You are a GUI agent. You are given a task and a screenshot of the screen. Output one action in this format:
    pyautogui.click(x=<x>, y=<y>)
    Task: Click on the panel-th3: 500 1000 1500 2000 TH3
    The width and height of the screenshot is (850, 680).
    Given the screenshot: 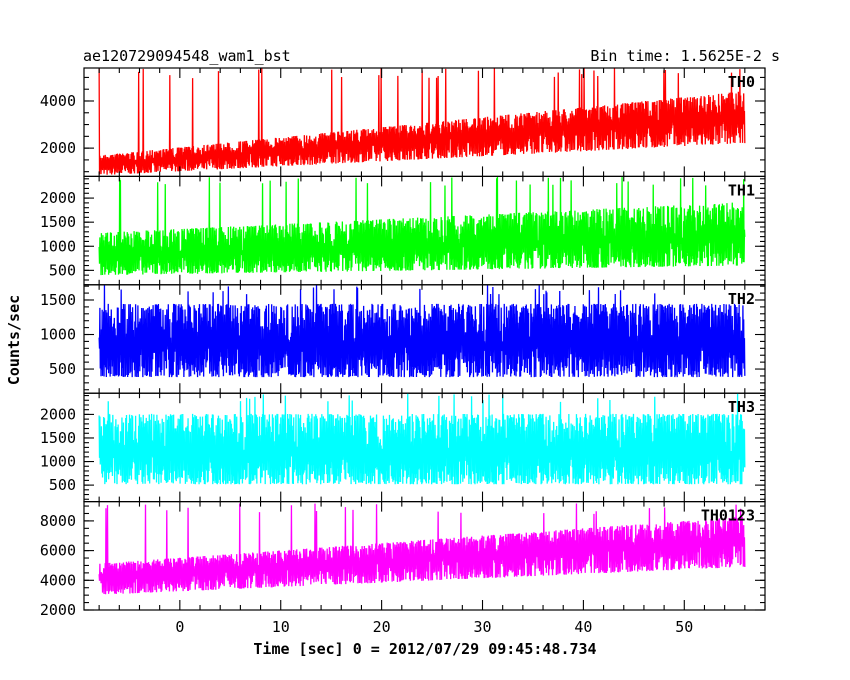 What is the action you would take?
    pyautogui.click(x=403, y=447)
    